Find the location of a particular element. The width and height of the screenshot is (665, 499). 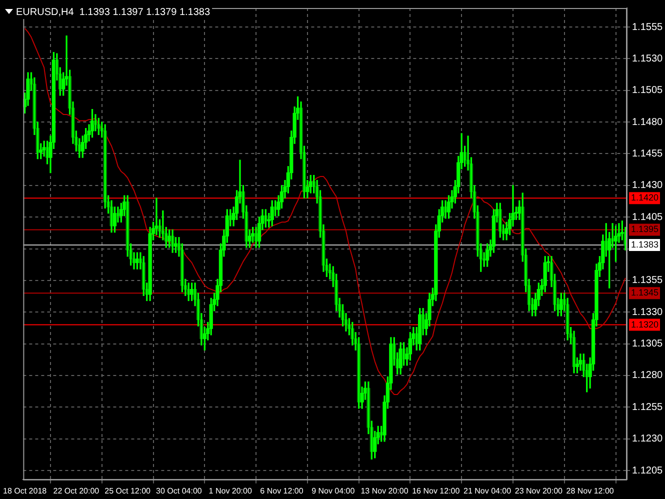

x-tick-label: 21 Nov 04:00 is located at coordinates (487, 491).